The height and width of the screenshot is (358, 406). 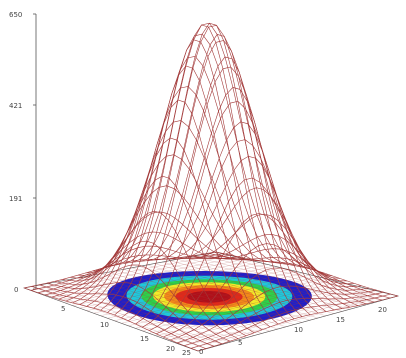 I want to click on x-axis-ticks: 0 5 10 15 20, so click(x=293, y=331).